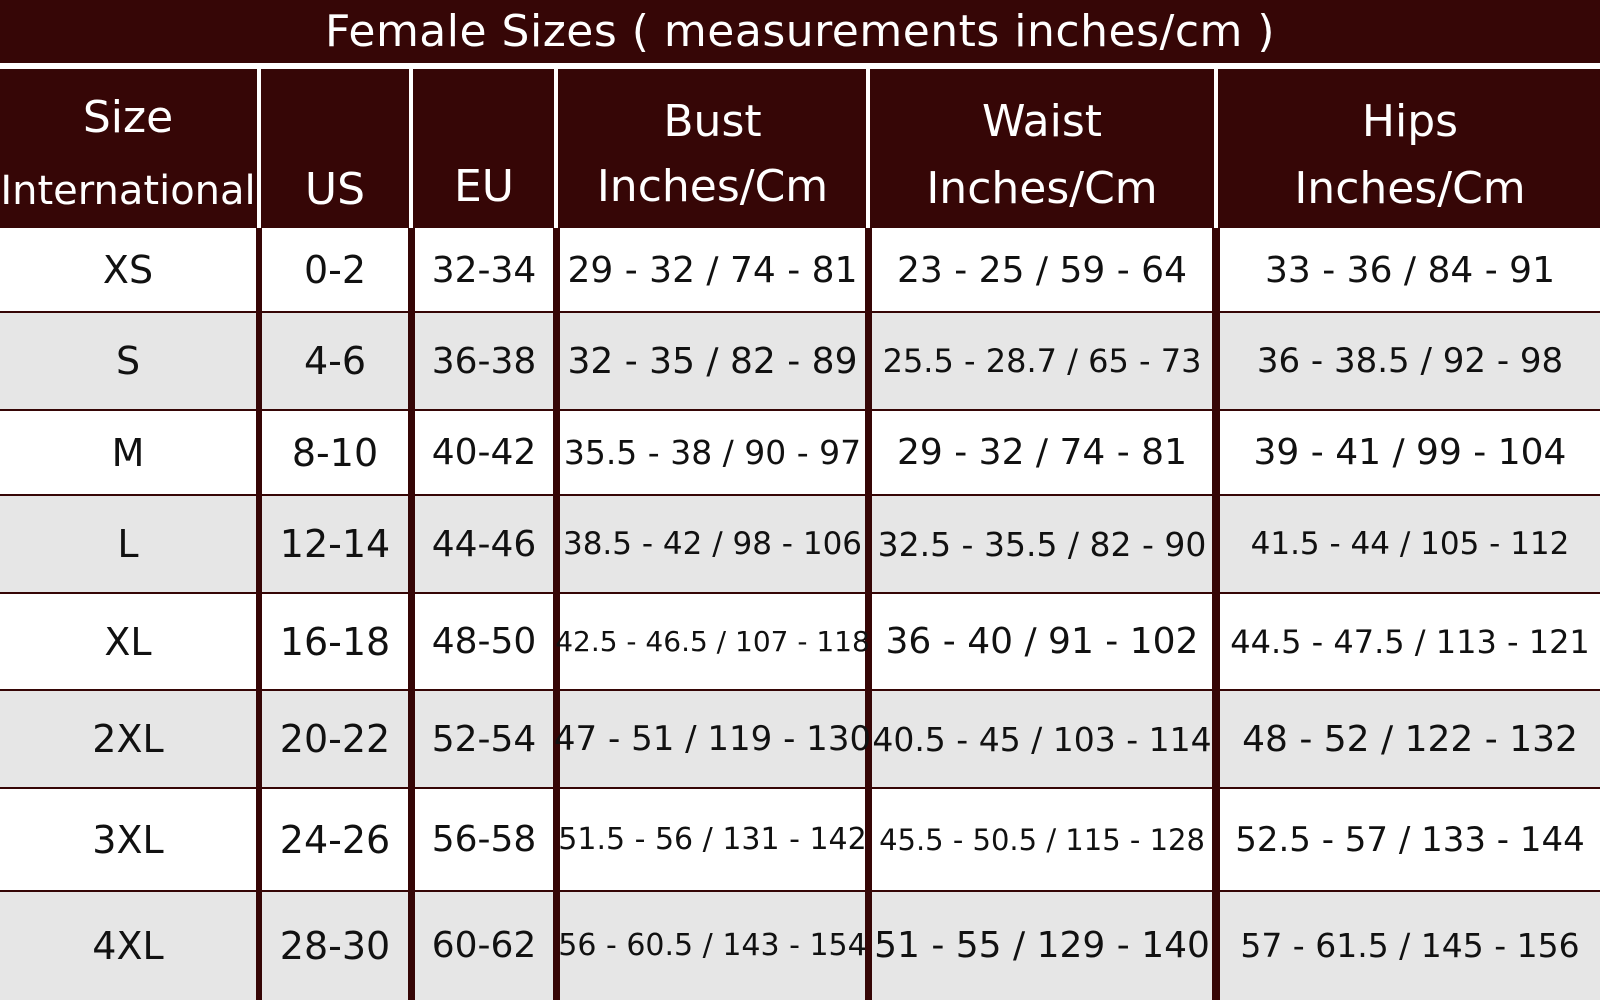 This screenshot has height=1000, width=1600. I want to click on cell-us: 24-26, so click(335, 839).